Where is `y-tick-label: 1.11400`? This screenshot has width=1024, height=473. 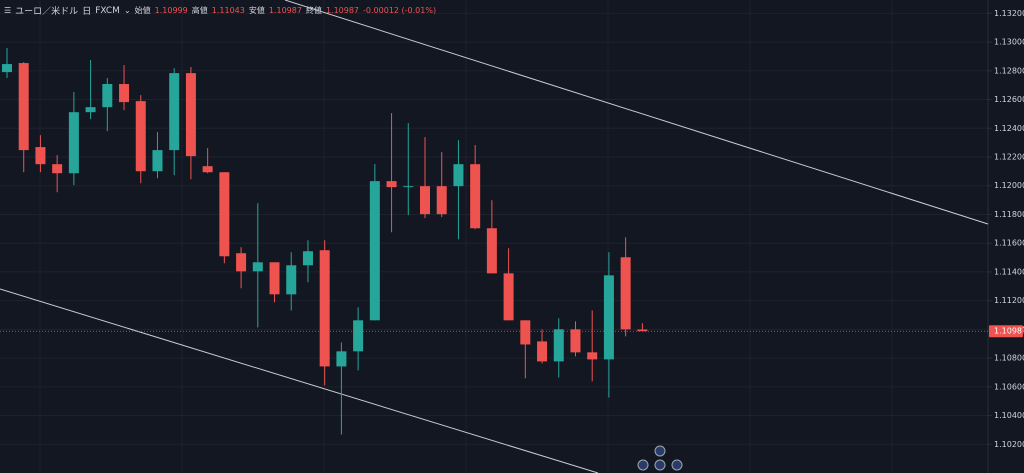
y-tick-label: 1.11400 is located at coordinates (1009, 271).